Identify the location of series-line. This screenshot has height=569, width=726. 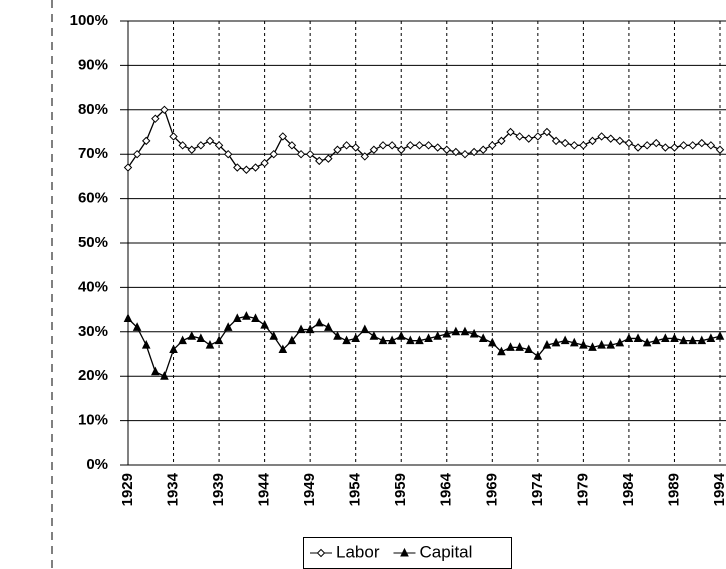
(424, 139).